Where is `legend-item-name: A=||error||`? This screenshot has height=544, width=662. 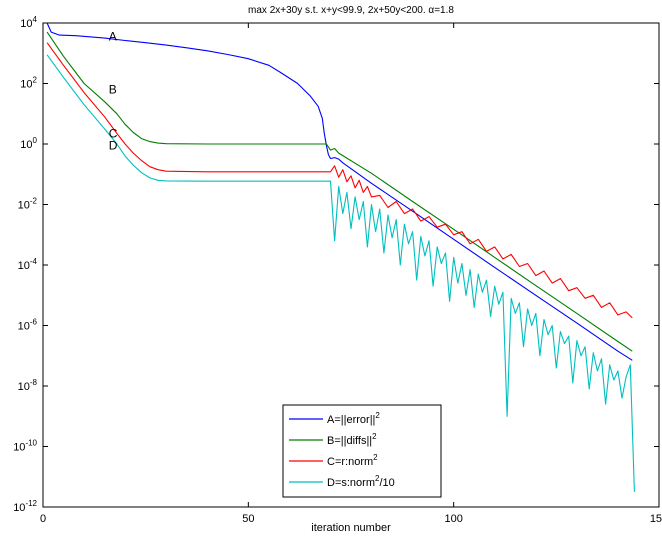
legend-item-name: A=||error|| is located at coordinates (351, 420).